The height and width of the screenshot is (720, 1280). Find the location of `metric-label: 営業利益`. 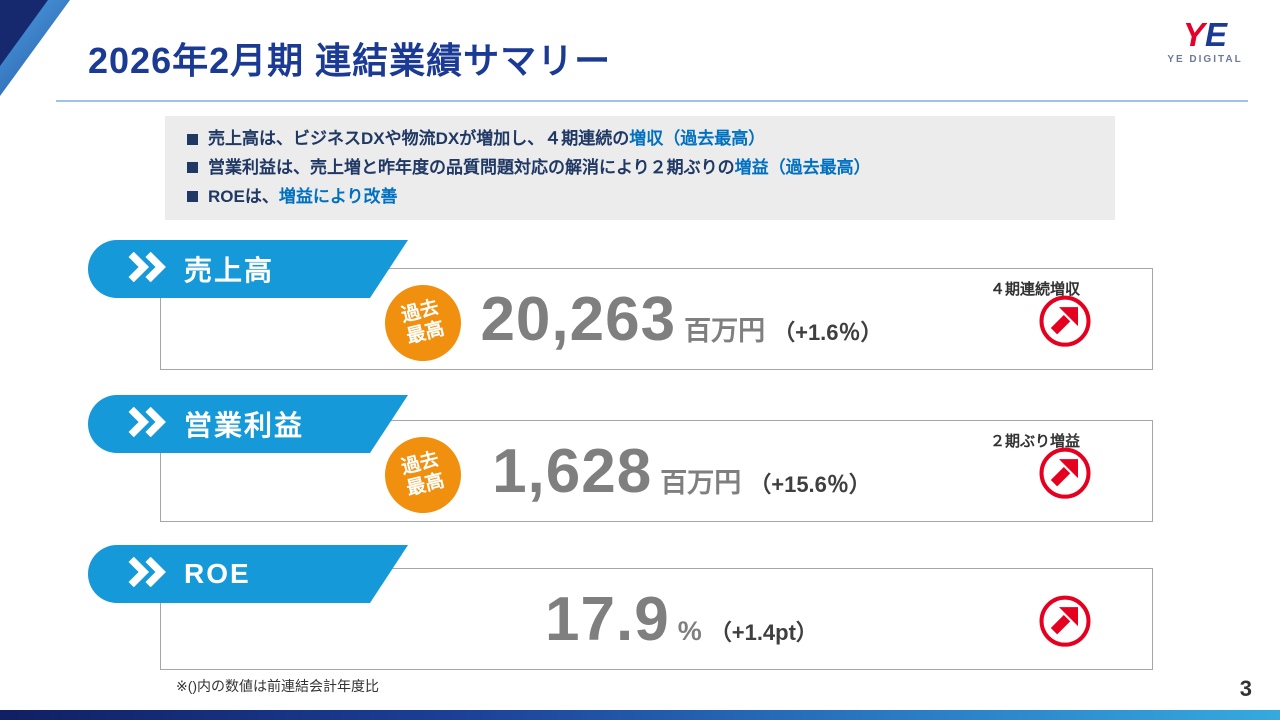

metric-label: 営業利益 is located at coordinates (244, 425).